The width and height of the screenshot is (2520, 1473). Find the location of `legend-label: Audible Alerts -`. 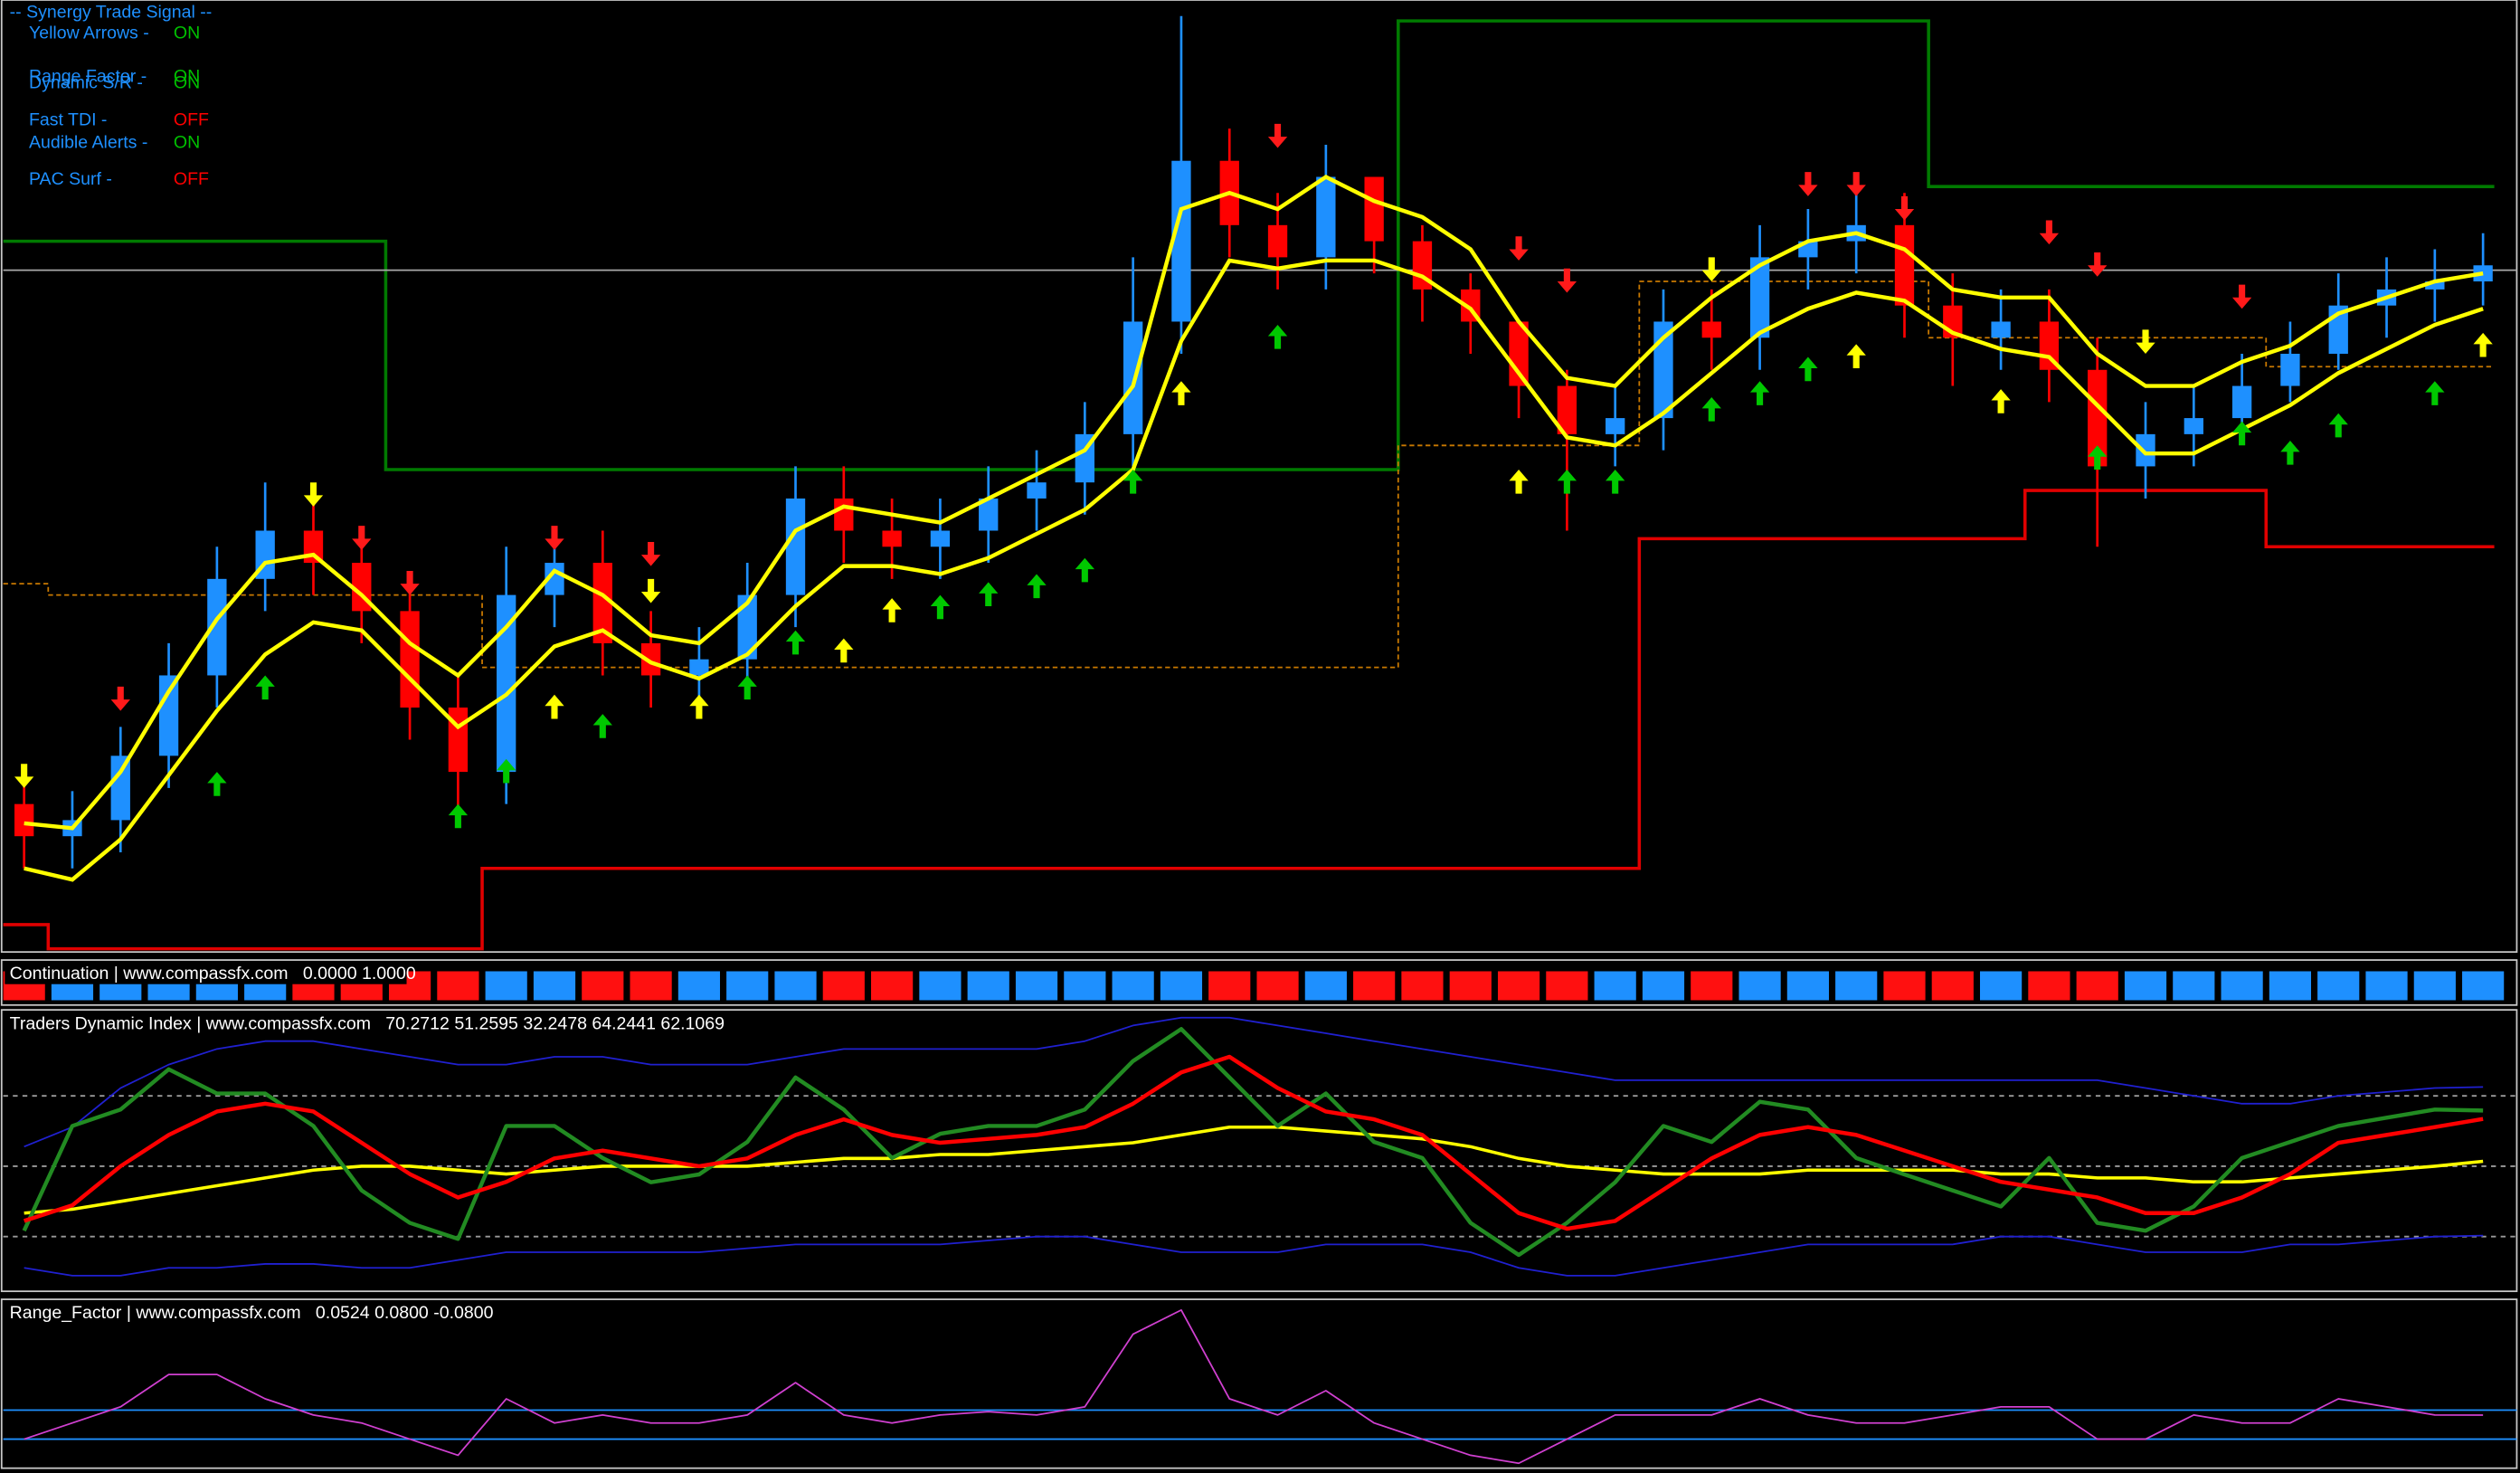

legend-label: Audible Alerts - is located at coordinates (88, 142).